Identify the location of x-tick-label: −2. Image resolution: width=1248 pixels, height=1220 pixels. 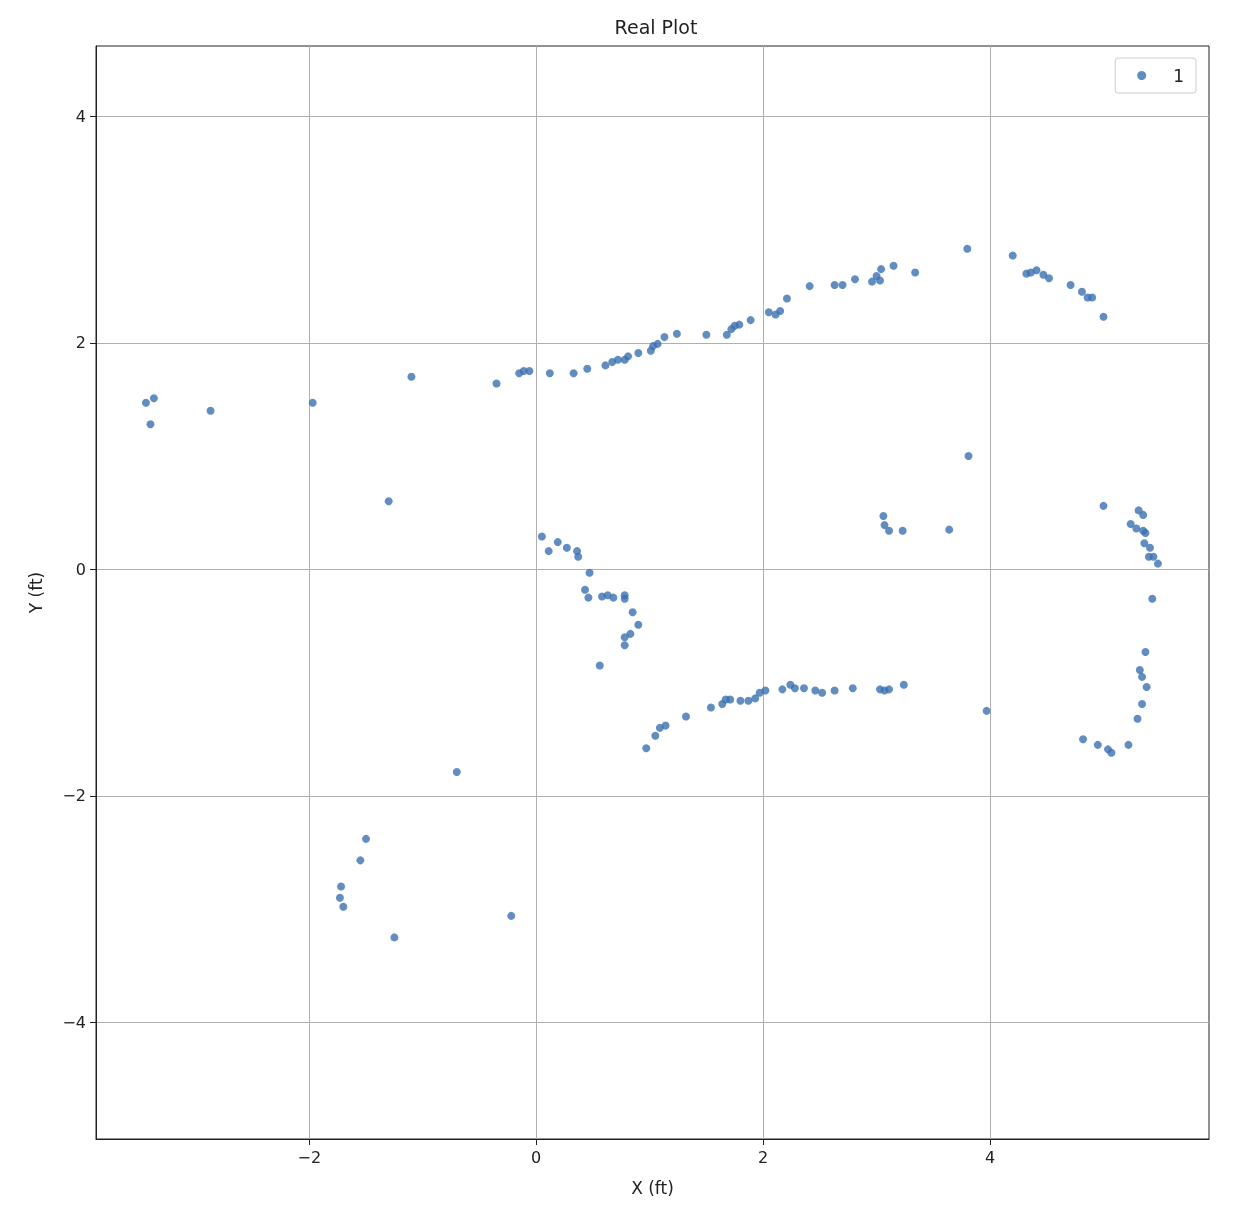
(309, 1157).